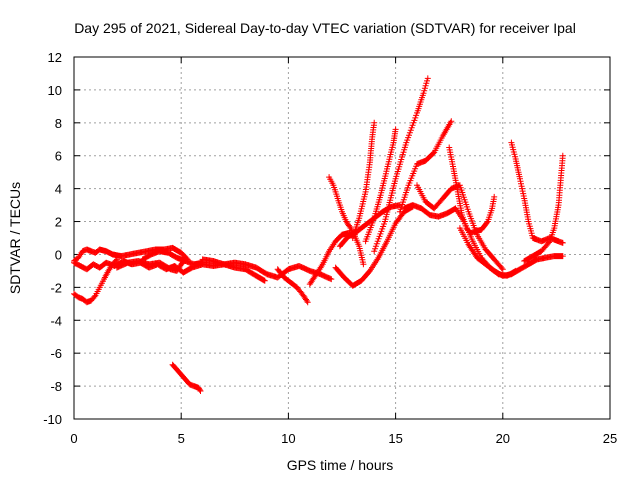 This screenshot has width=640, height=480. I want to click on y-tick-label: 12, so click(55, 57).